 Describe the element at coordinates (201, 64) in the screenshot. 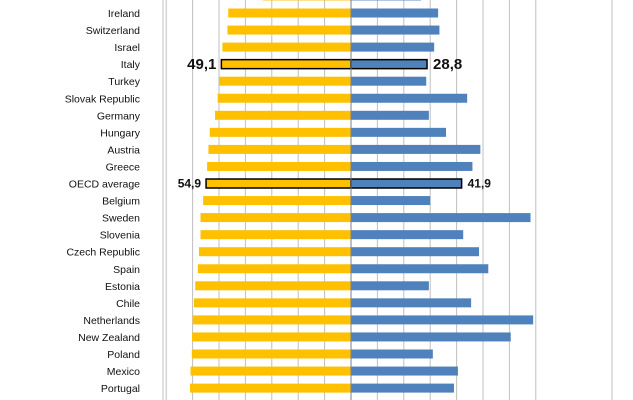

I see `data-label-left: 49,1` at that location.